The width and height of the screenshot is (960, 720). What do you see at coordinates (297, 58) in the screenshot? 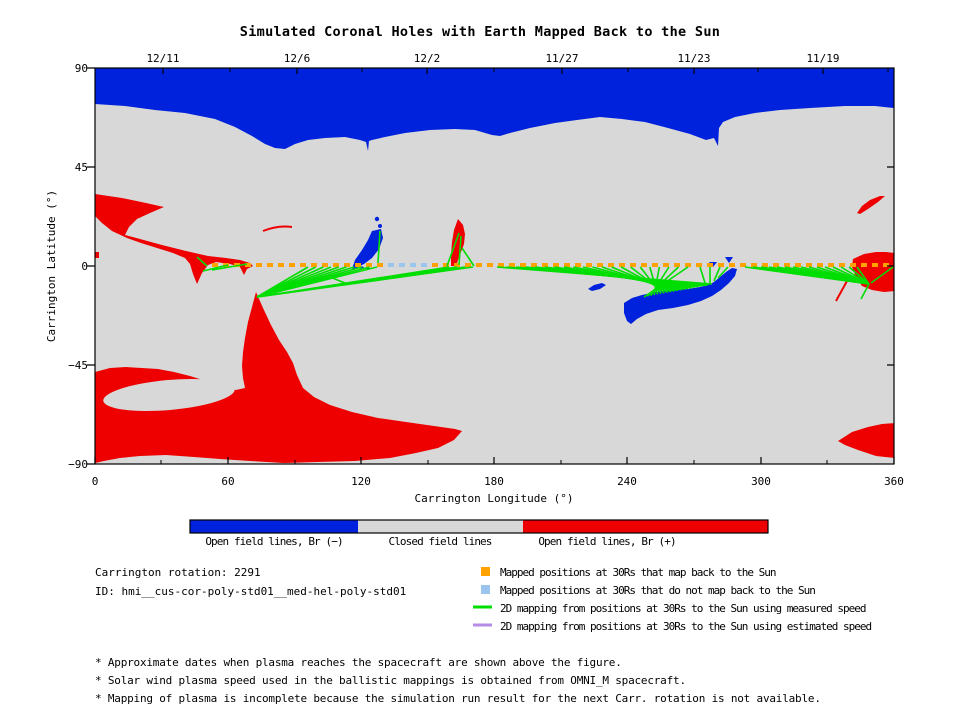
I see `top-date-label: 12/6` at bounding box center [297, 58].